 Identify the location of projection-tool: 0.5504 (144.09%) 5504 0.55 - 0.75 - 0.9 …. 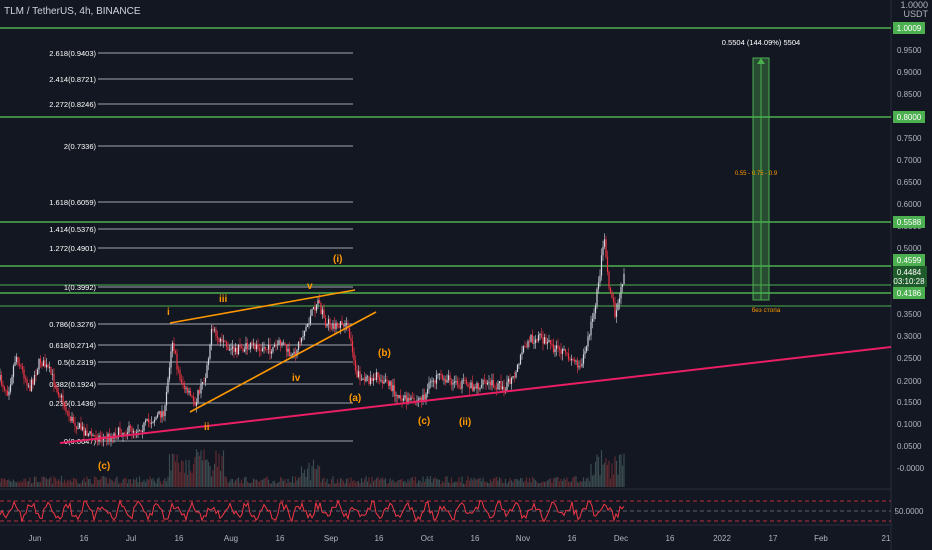
(761, 176).